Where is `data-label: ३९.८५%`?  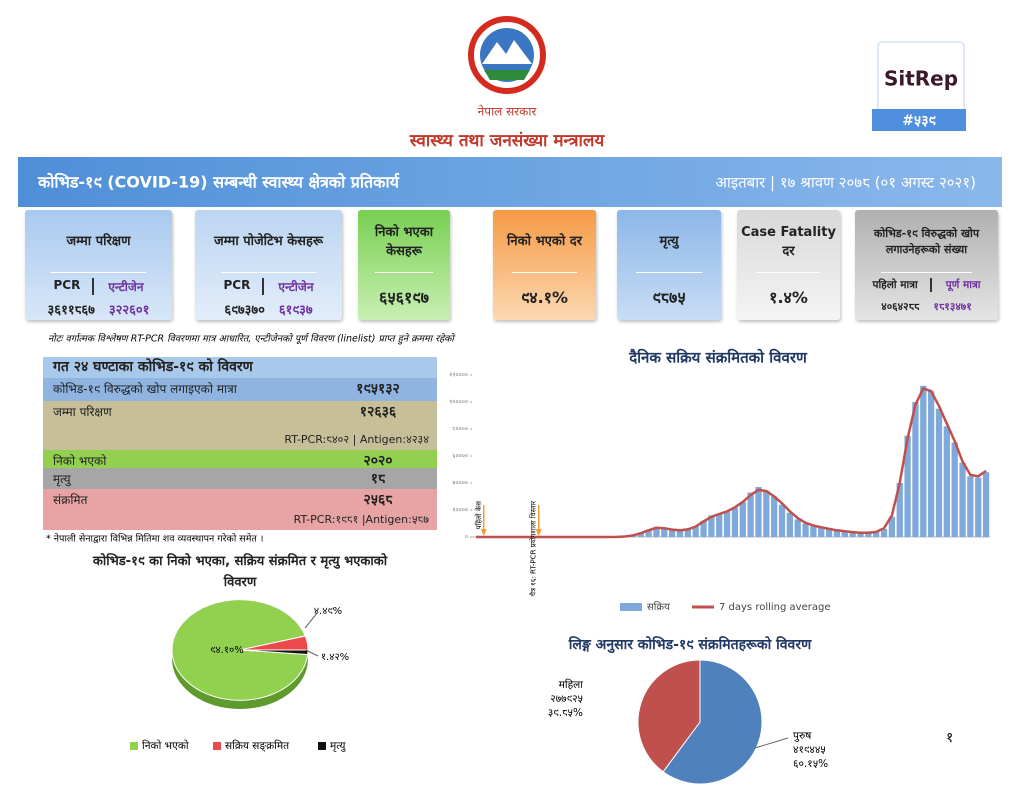 data-label: ३९.८५% is located at coordinates (565, 713).